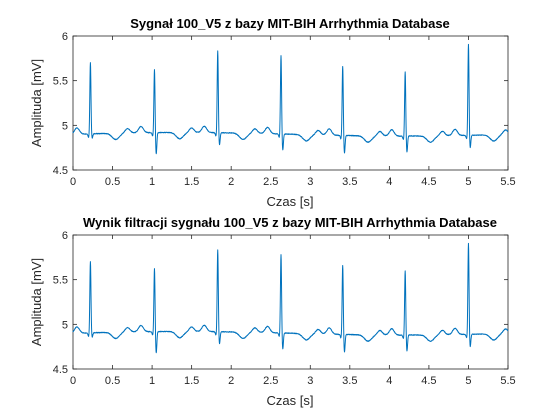 This screenshot has width=560, height=420. What do you see at coordinates (36, 302) in the screenshot?
I see `bottom-ylabel: Amplituda [mV]` at bounding box center [36, 302].